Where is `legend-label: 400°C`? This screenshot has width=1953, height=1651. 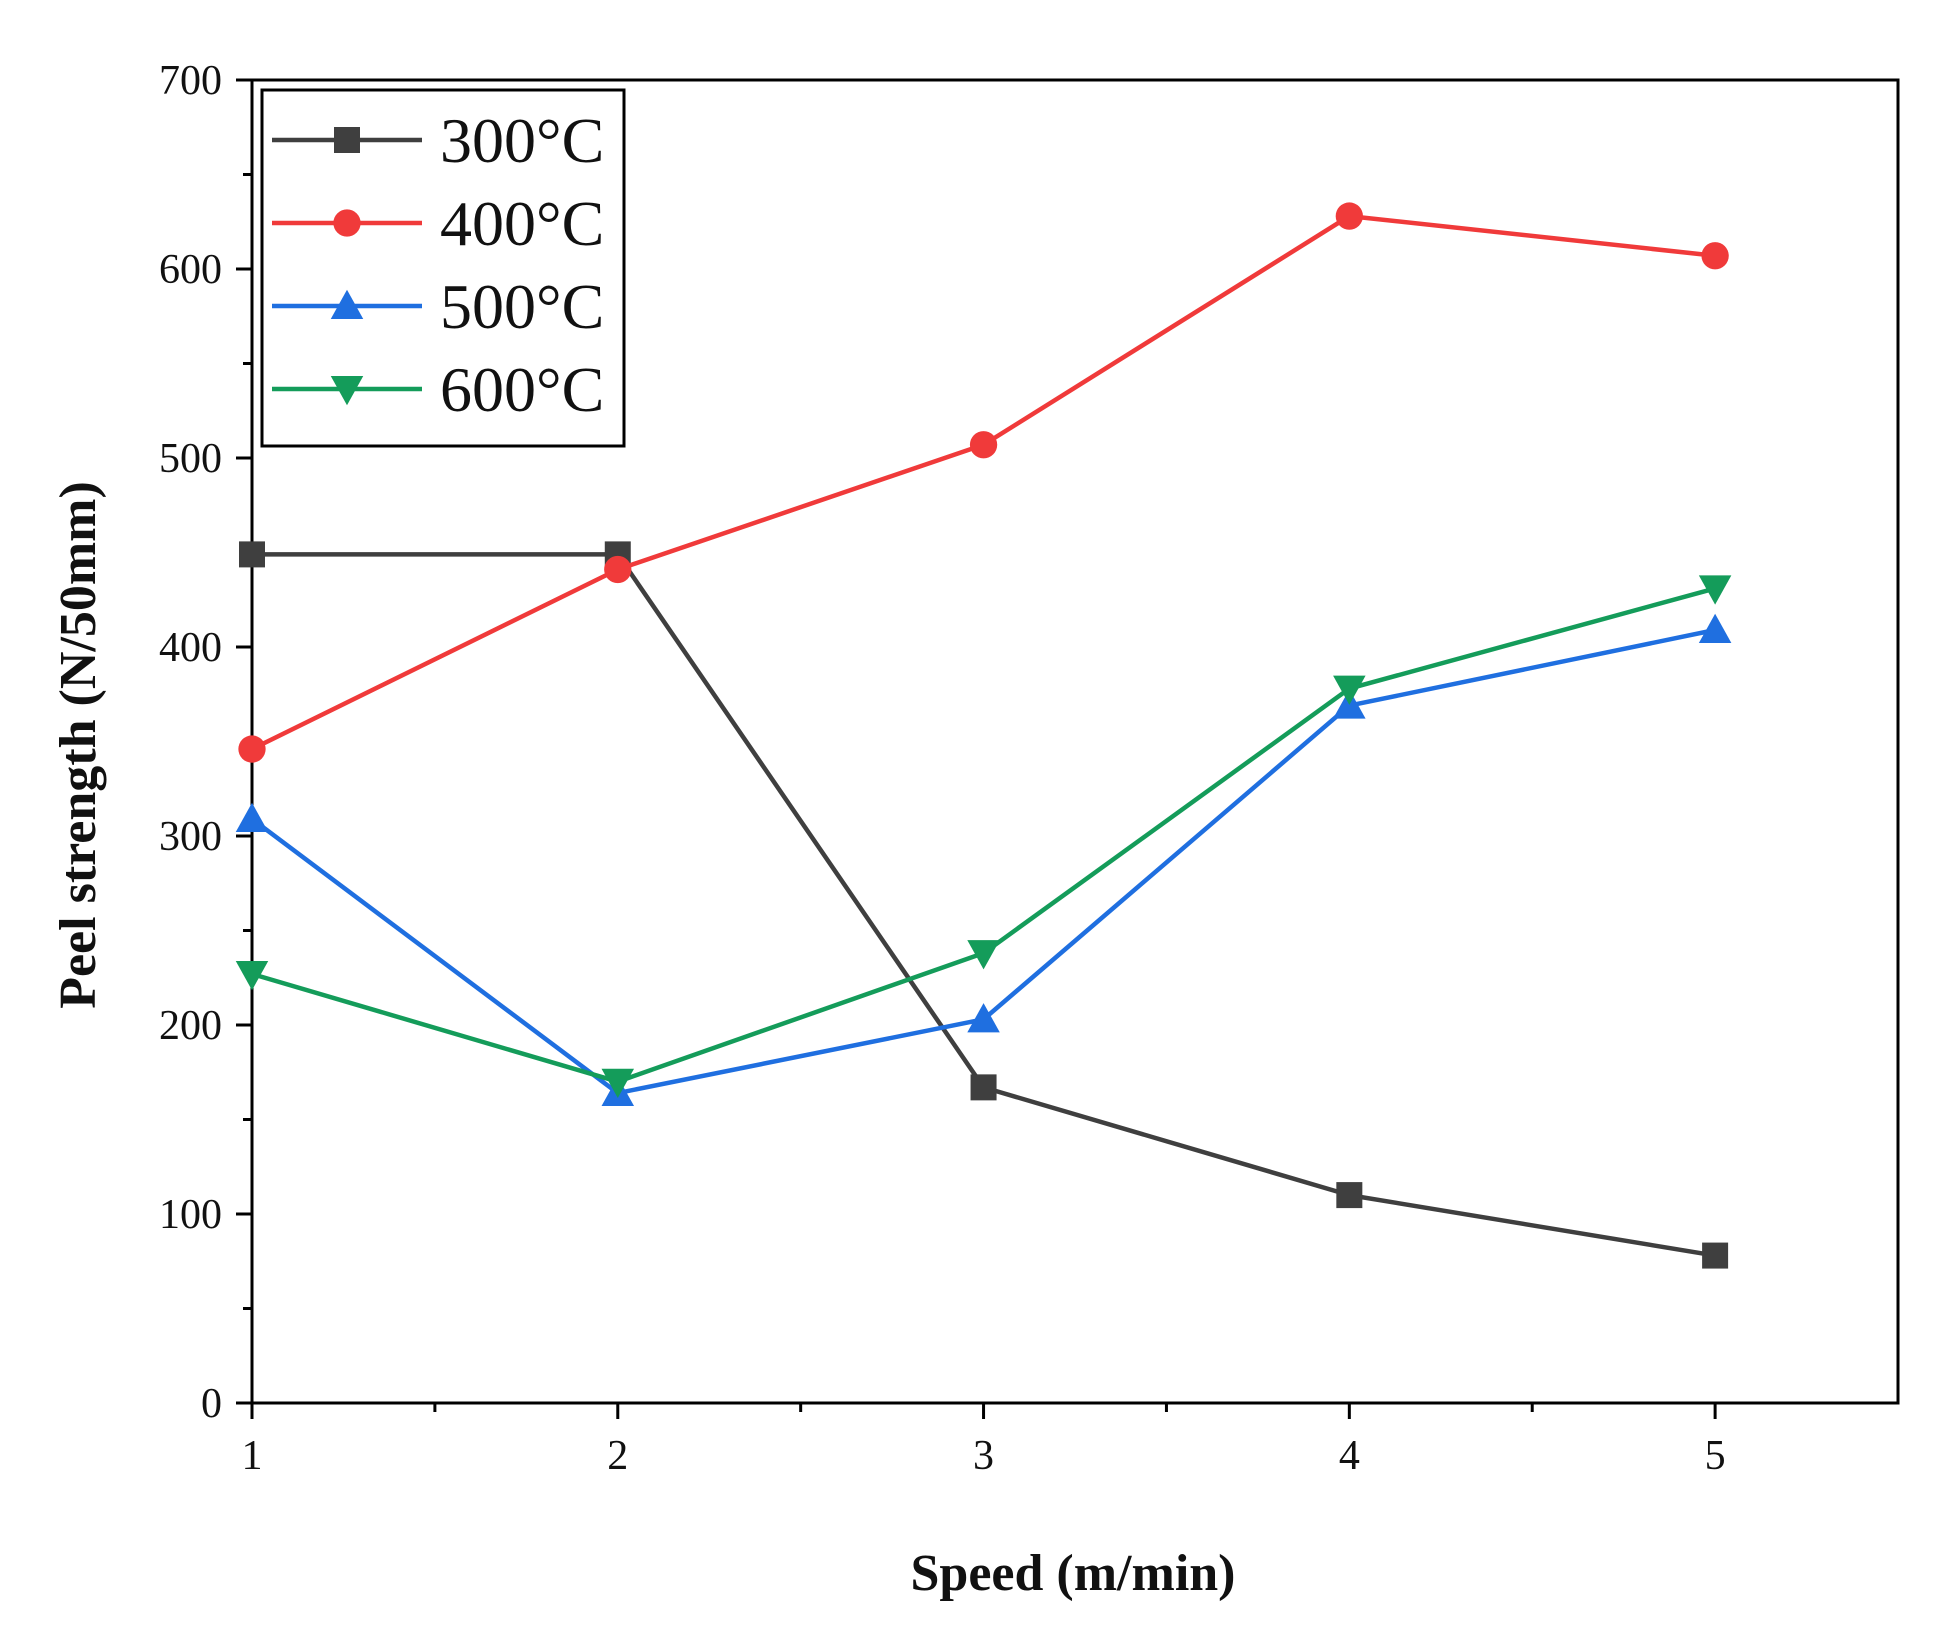
legend-label: 400°C is located at coordinates (522, 223).